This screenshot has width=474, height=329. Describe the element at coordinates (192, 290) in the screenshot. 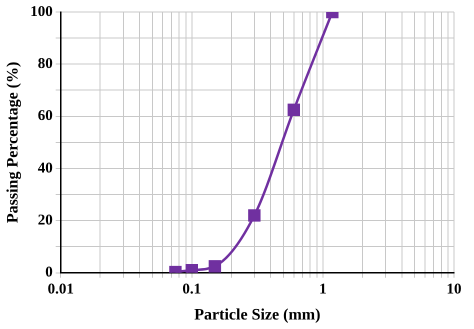

I see `x-tick-label: 0.1` at that location.